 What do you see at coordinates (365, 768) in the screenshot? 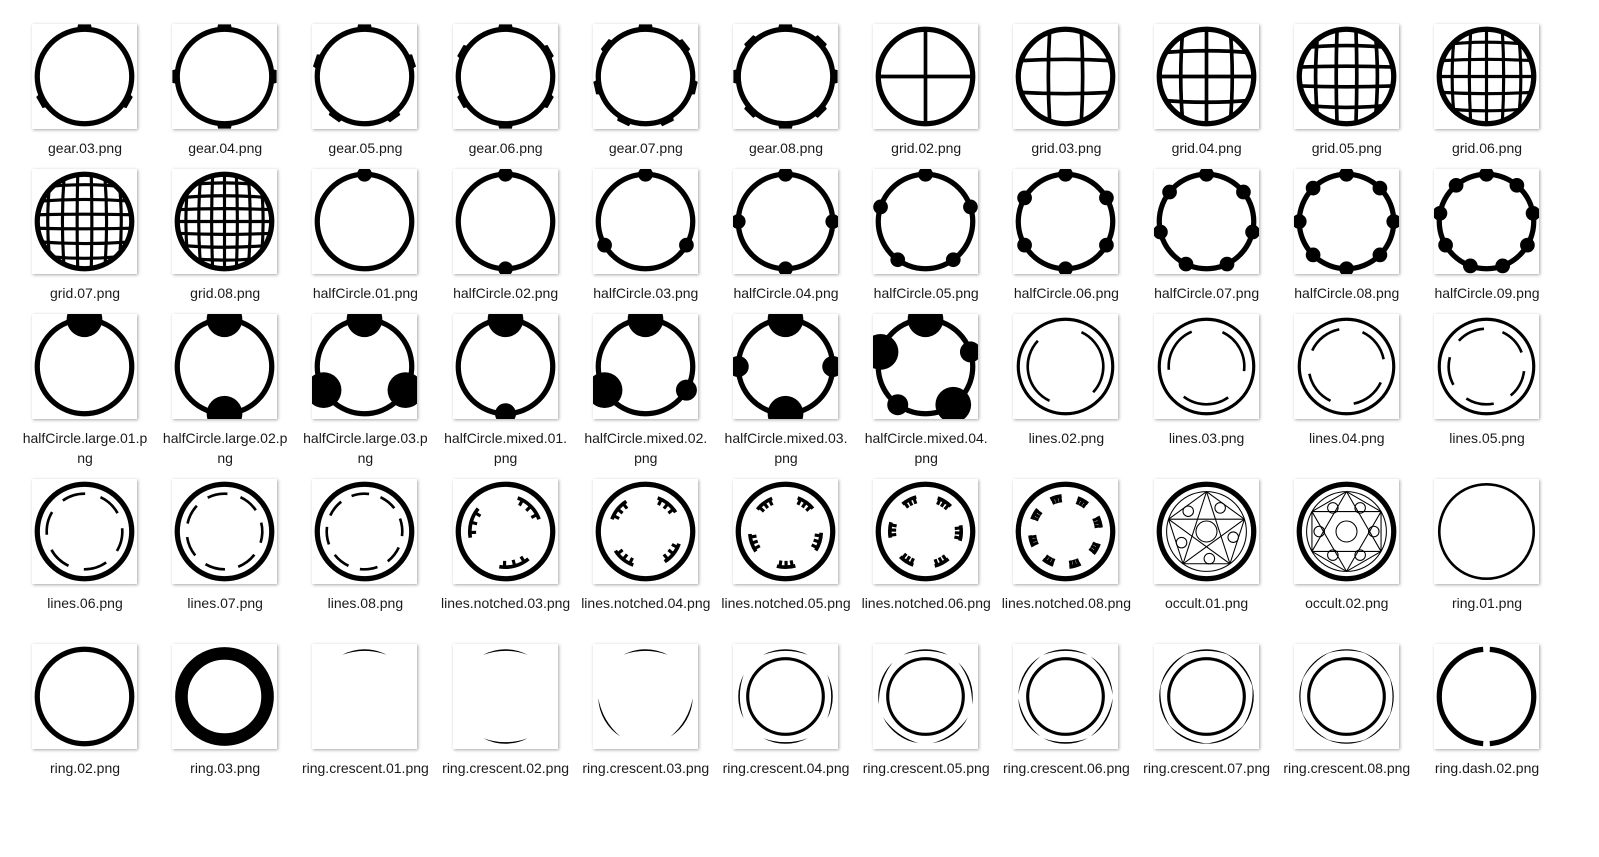
I see `file-name-label: ring.crescent.01.png` at bounding box center [365, 768].